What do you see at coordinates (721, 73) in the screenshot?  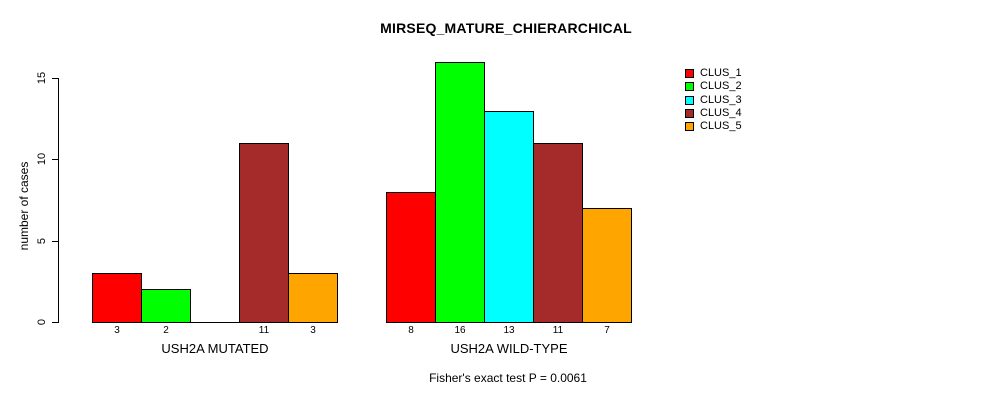 I see `legend-label: CLUS_1` at bounding box center [721, 73].